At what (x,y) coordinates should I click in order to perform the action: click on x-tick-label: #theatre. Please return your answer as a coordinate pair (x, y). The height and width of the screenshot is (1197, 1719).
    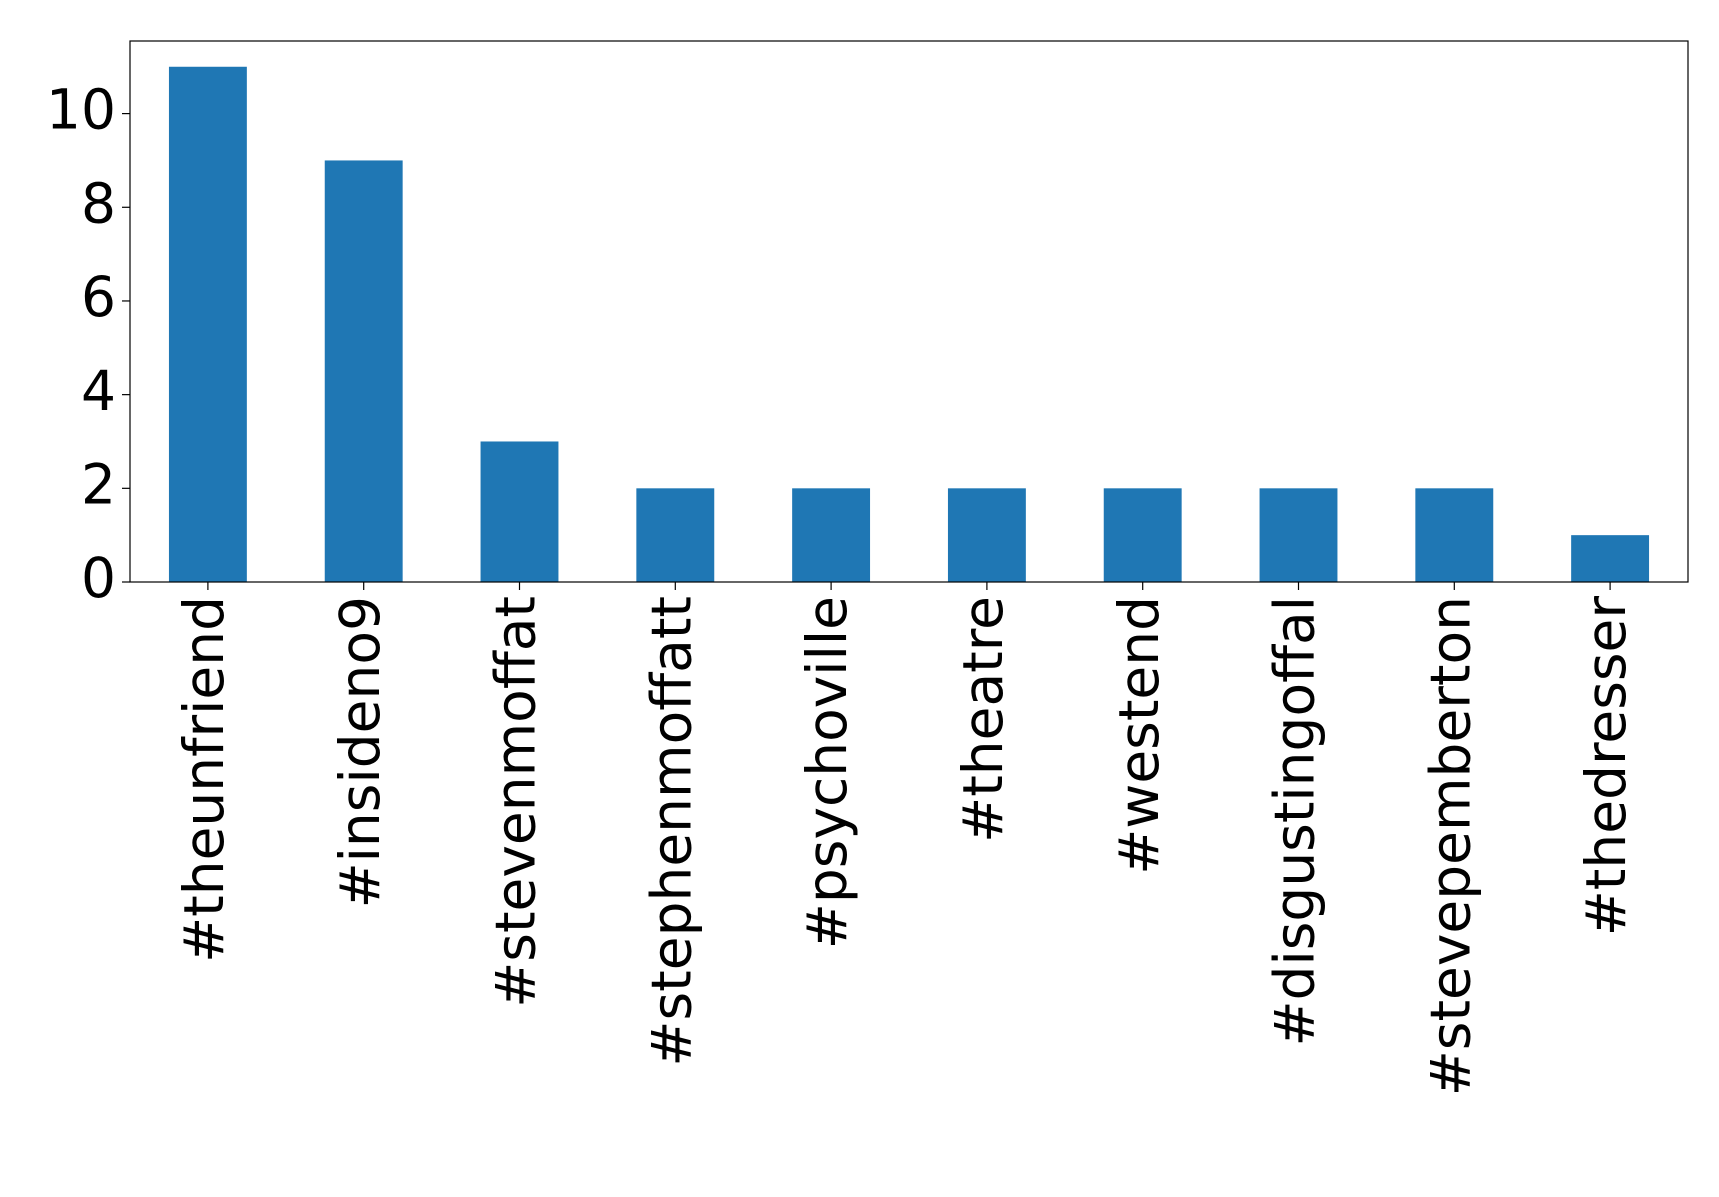
    Looking at the image, I should click on (983, 719).